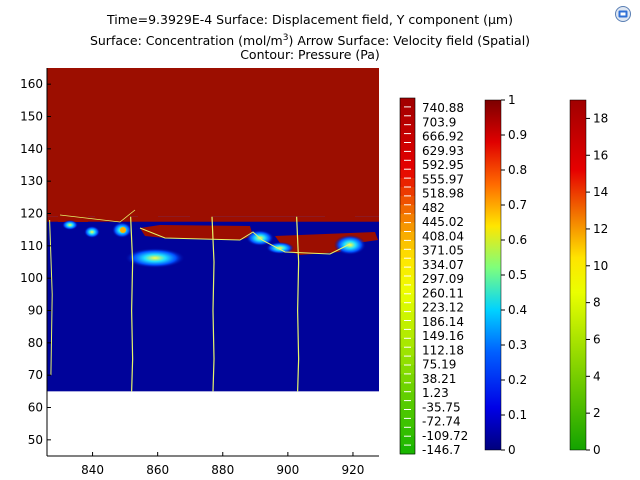 The image size is (640, 480). Describe the element at coordinates (439, 379) in the screenshot. I see `pressure-label-19: 38.21` at that location.